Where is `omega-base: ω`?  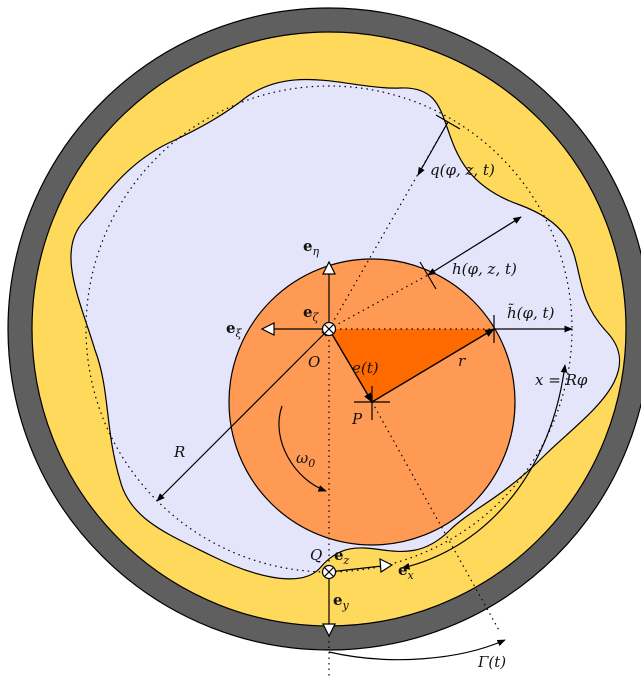 omega-base: ω is located at coordinates (302, 458).